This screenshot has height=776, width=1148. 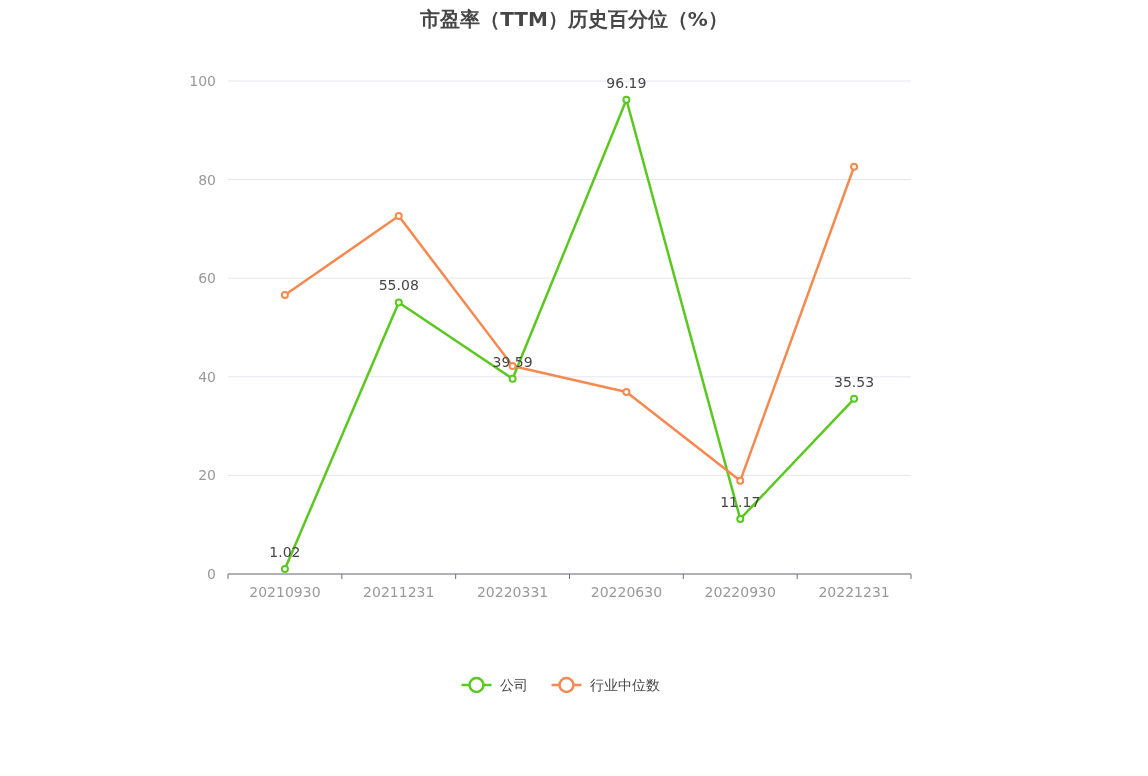 What do you see at coordinates (207, 179) in the screenshot?
I see `y-tick-label: 80` at bounding box center [207, 179].